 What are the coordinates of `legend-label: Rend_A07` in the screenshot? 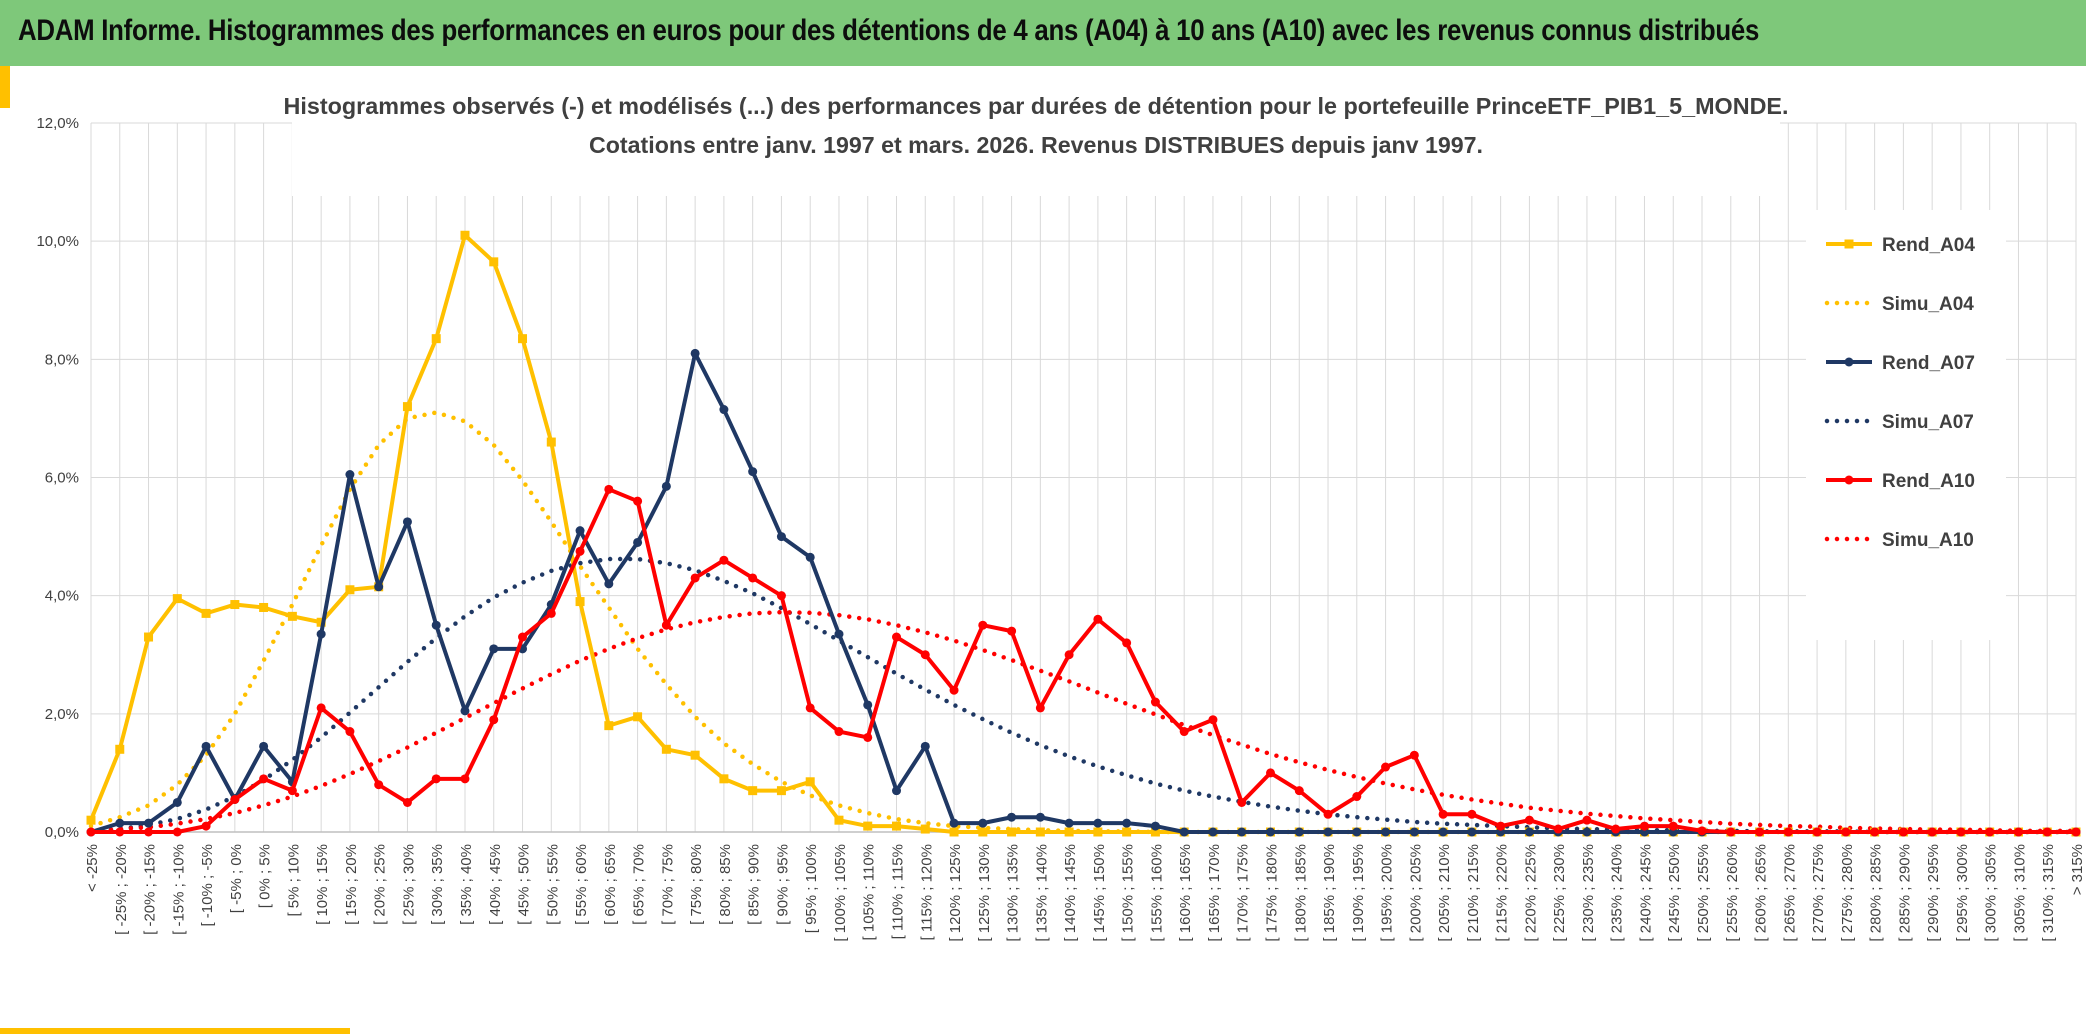 It's located at (1928, 363).